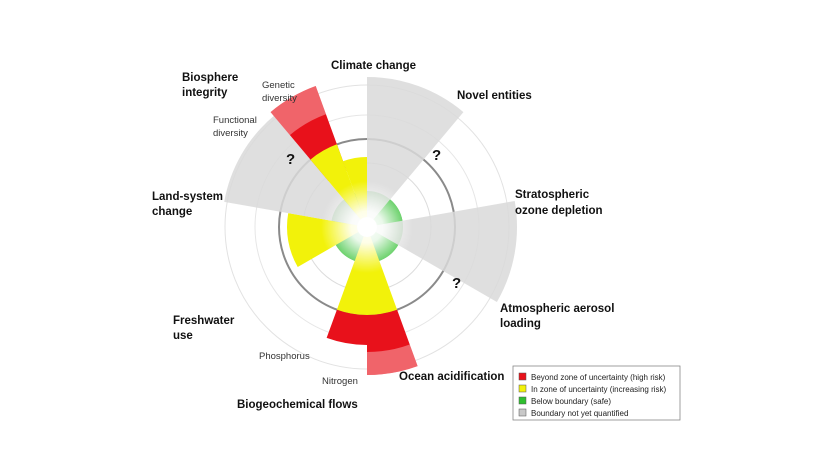 The width and height of the screenshot is (827, 468). Describe the element at coordinates (456, 283) in the screenshot. I see `question-mark-aerosol: ?` at that location.